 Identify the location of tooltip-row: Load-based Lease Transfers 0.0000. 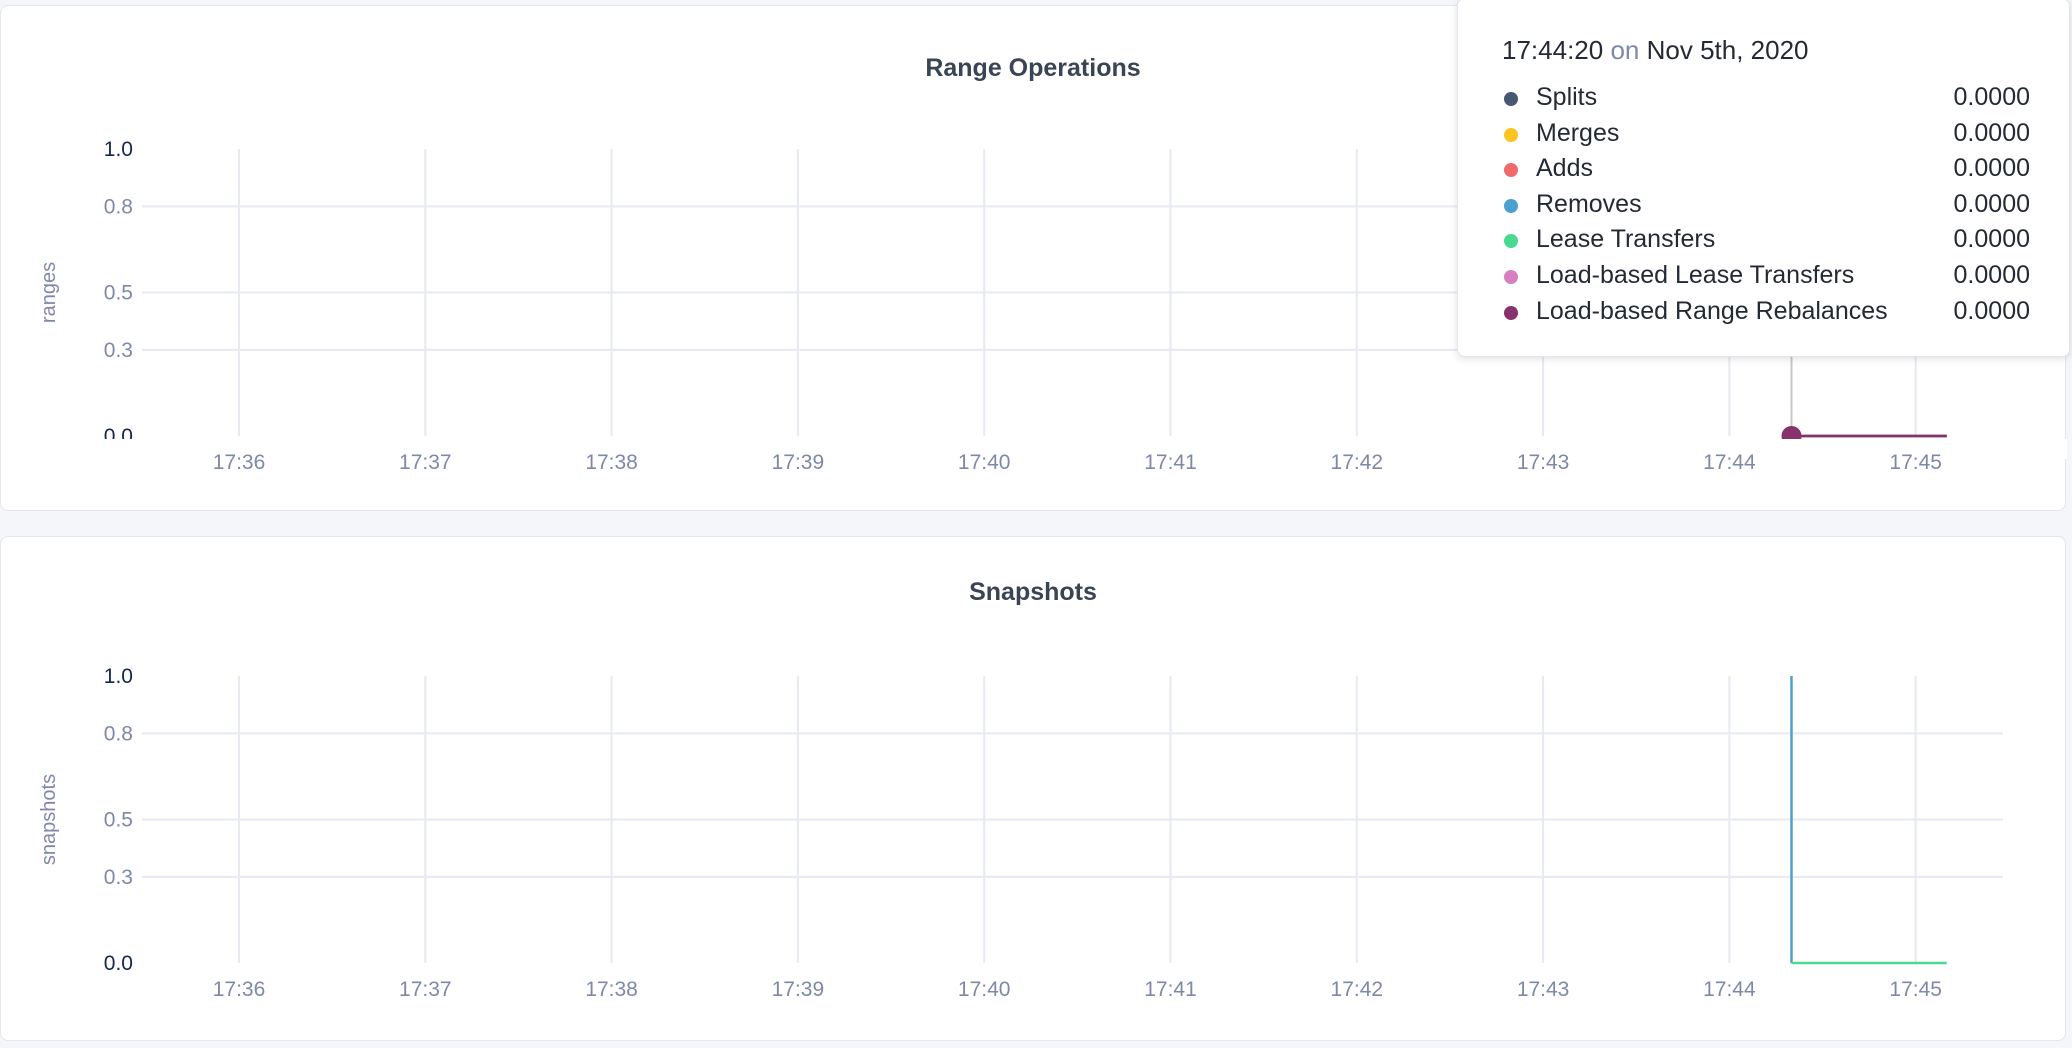
(1766, 276).